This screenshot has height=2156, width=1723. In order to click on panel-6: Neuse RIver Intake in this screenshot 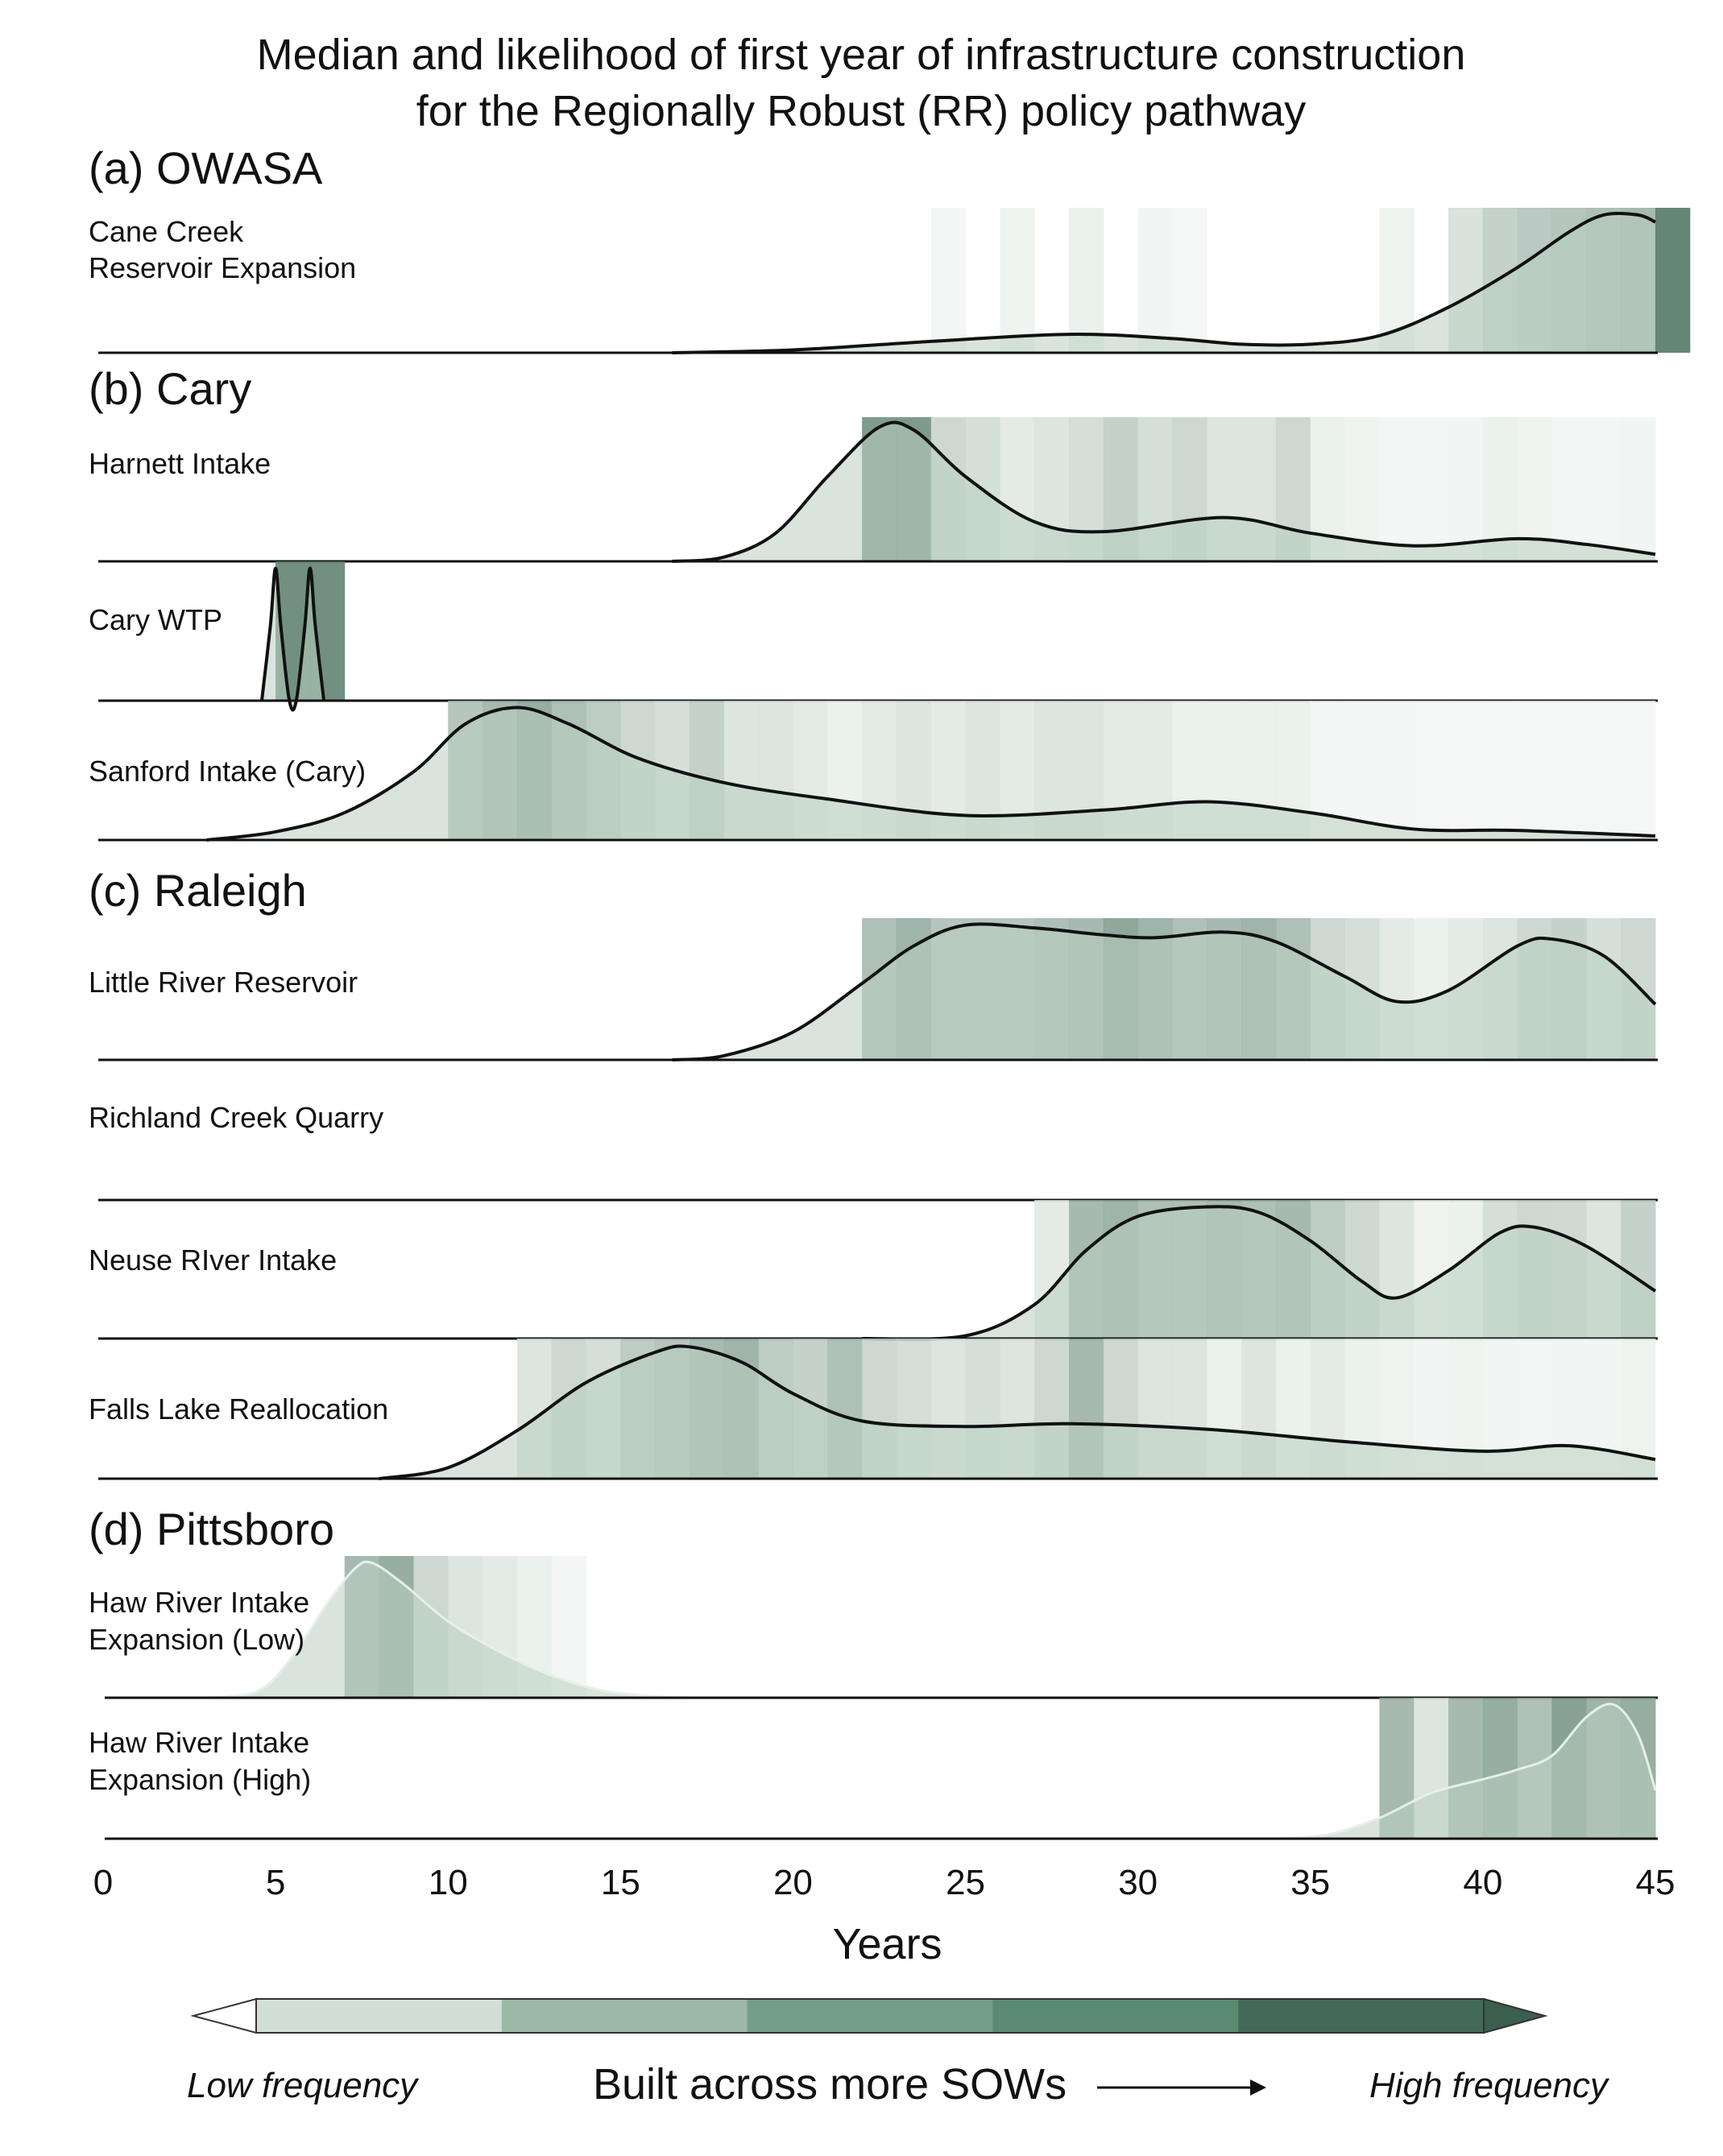, I will do `click(873, 1270)`.